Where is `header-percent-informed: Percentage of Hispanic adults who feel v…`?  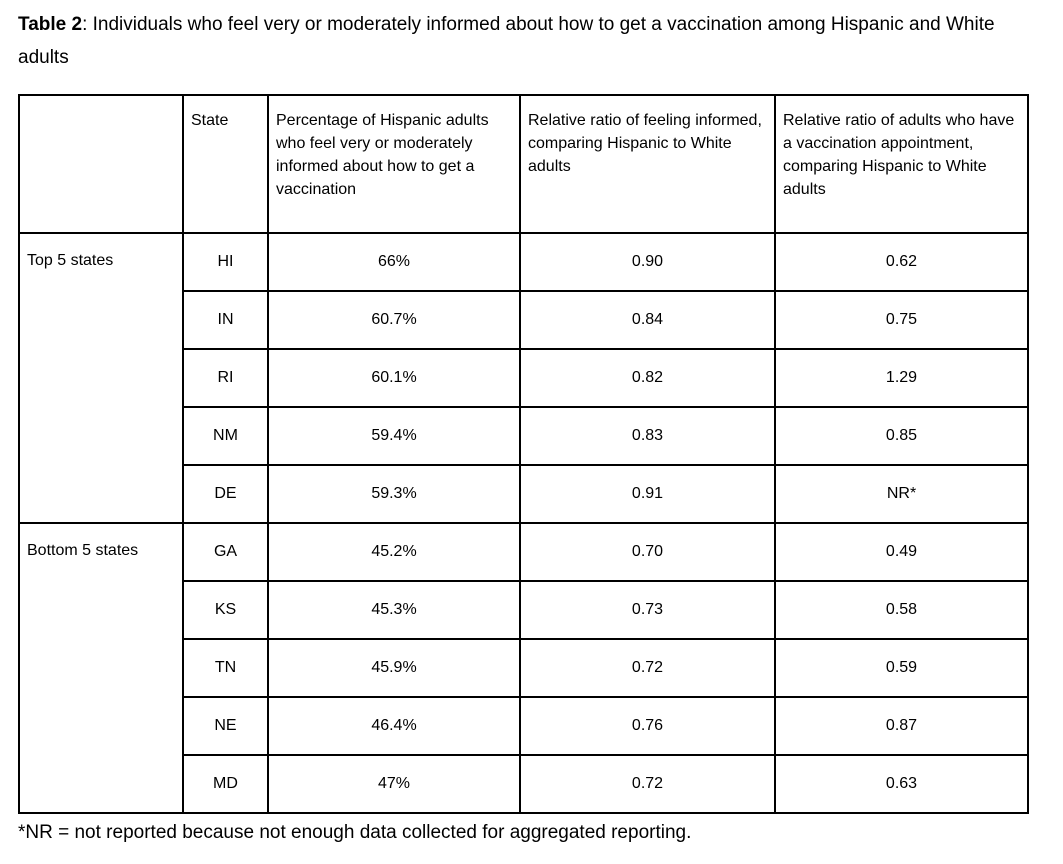
header-percent-informed: Percentage of Hispanic adults who feel v… is located at coordinates (394, 164).